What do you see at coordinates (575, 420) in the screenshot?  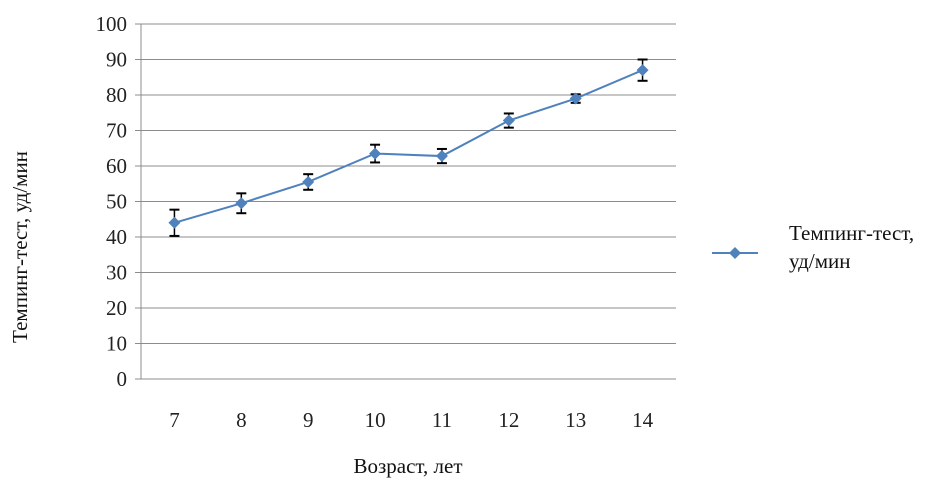 I see `x-tick-label-13: 13` at bounding box center [575, 420].